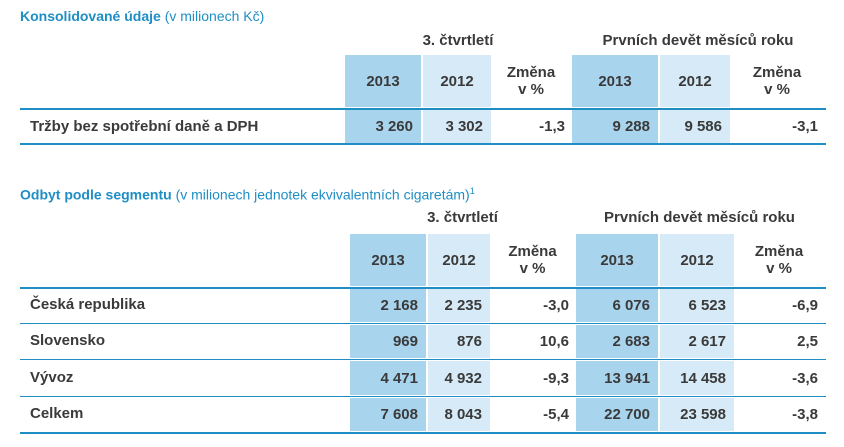  What do you see at coordinates (805, 305) in the screenshot?
I see `table2-cell-9m-change: -6,9` at bounding box center [805, 305].